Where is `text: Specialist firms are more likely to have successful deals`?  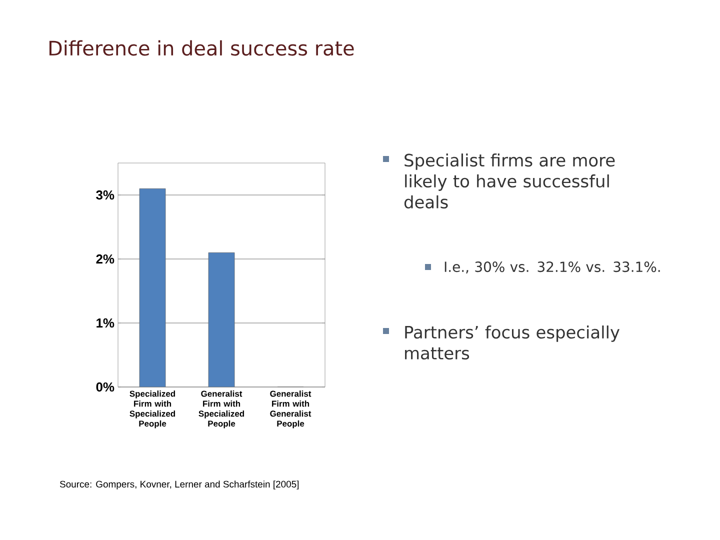
text: Specialist firms are more likely to have successful deals is located at coordinates (509, 181).